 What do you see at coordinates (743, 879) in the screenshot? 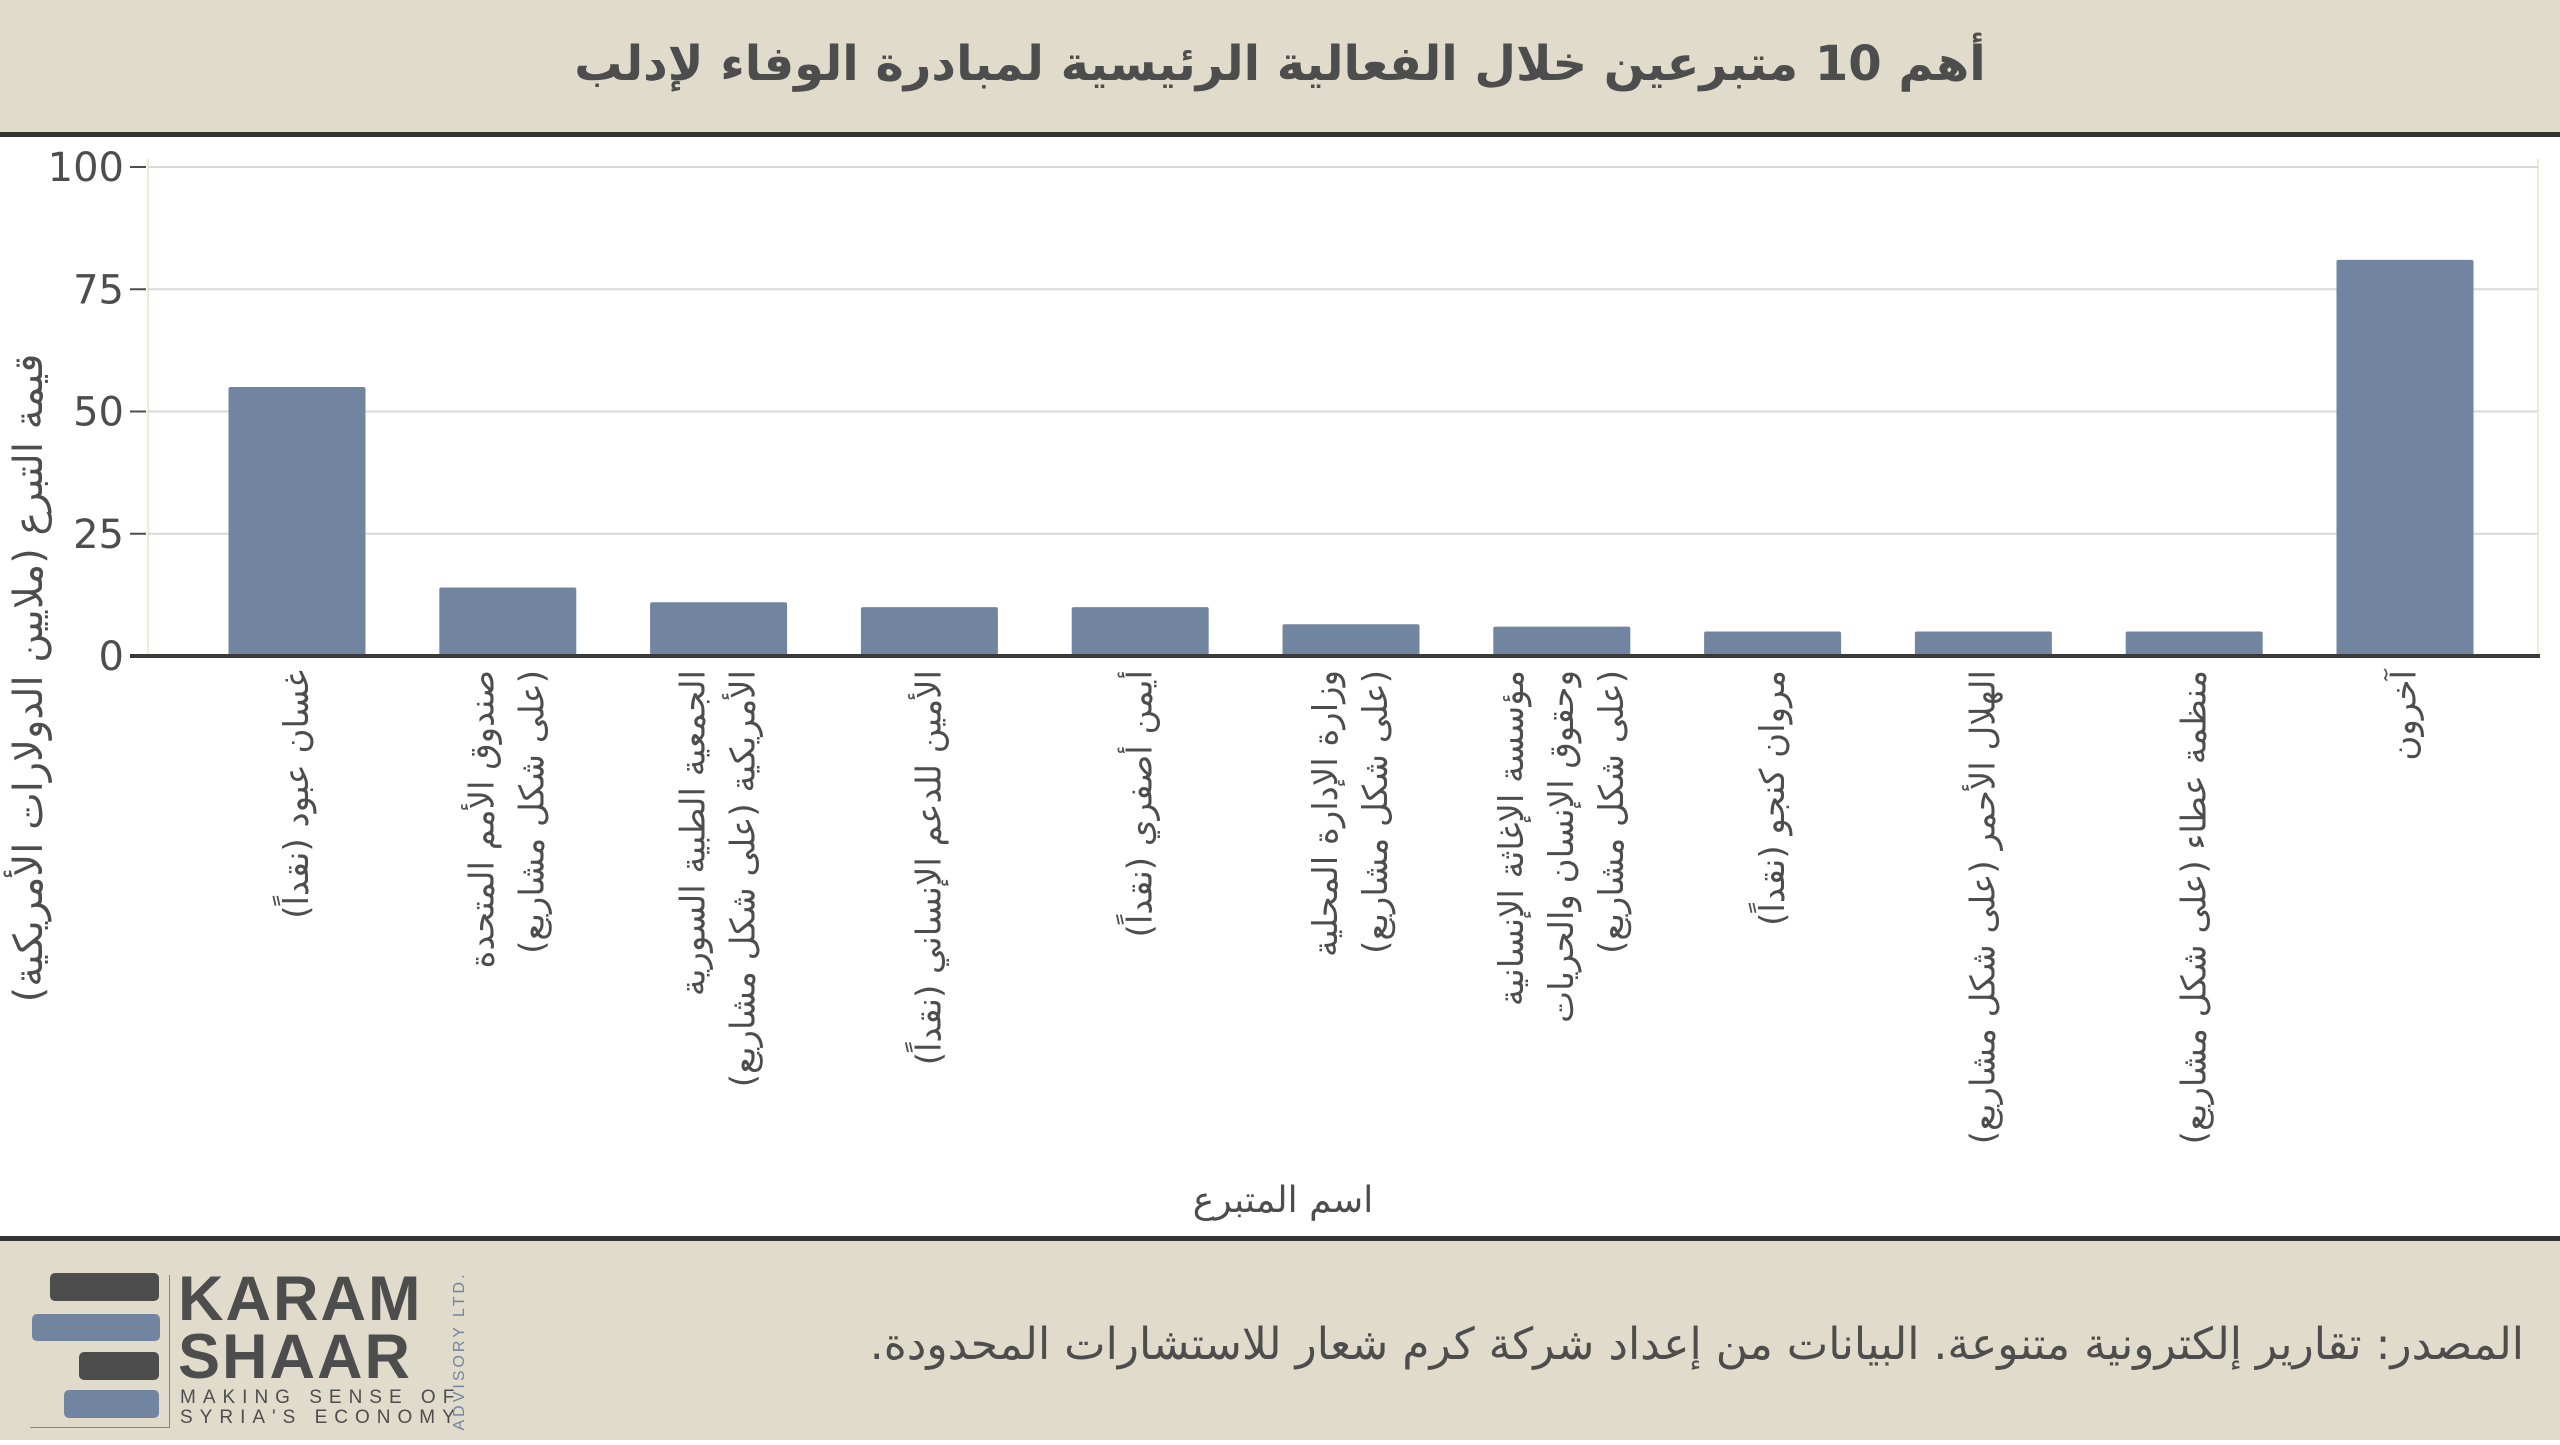
I see `x-tick-label-line: الأمريكية (على شكل مشاريع)` at bounding box center [743, 879].